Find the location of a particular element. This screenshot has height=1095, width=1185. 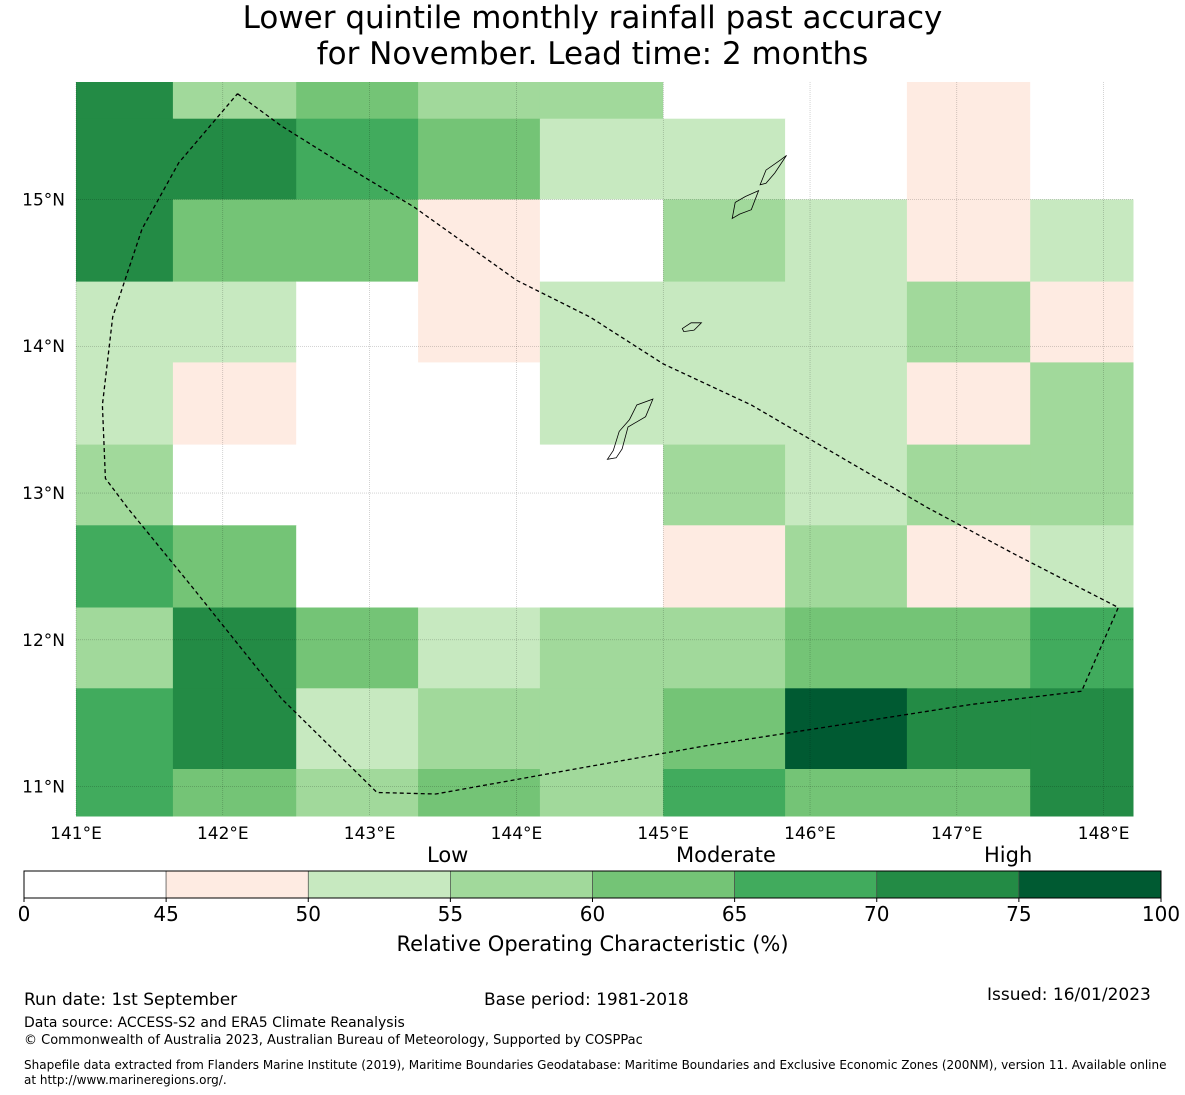

grid-cell-r1-c4 is located at coordinates (601, 159).